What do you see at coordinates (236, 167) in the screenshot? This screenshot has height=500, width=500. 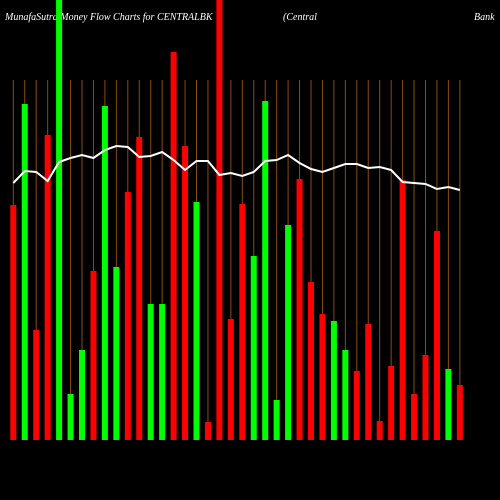 I see `money-flow-line` at bounding box center [236, 167].